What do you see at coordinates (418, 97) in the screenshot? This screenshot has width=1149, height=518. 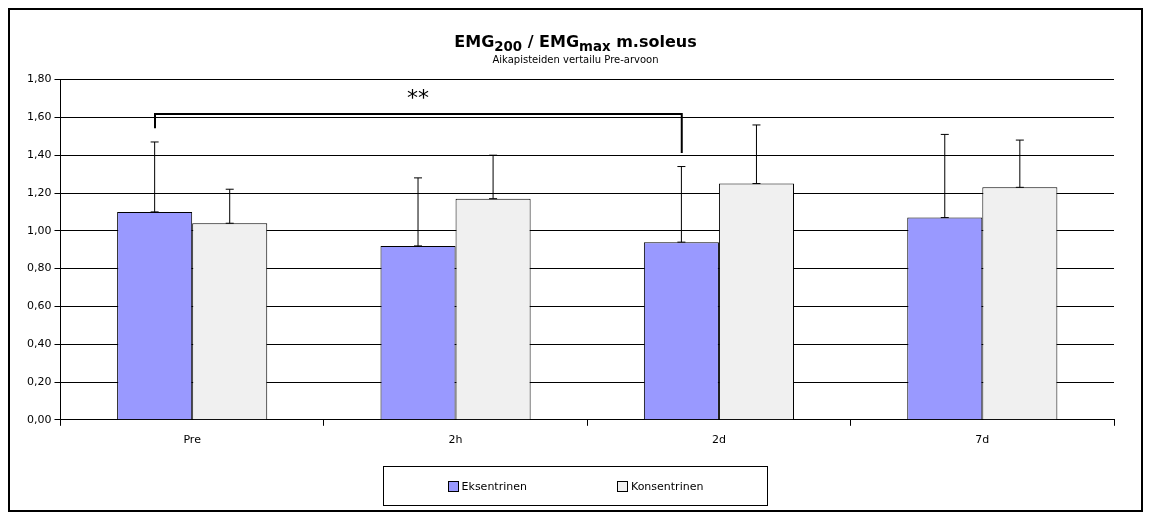 I see `annotation: **` at bounding box center [418, 97].